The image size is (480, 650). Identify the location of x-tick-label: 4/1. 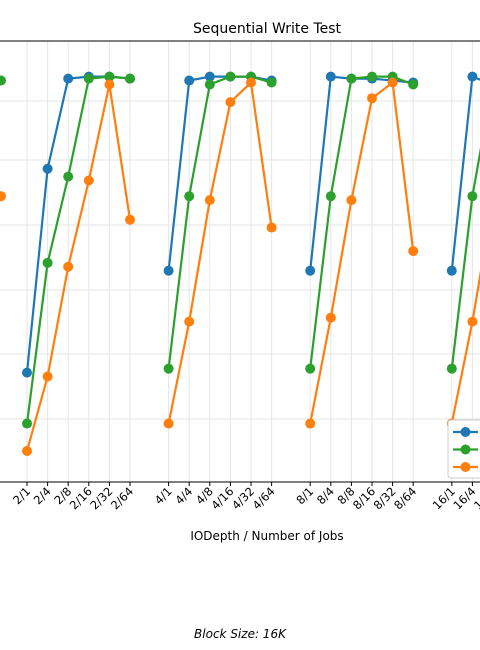
(163, 495).